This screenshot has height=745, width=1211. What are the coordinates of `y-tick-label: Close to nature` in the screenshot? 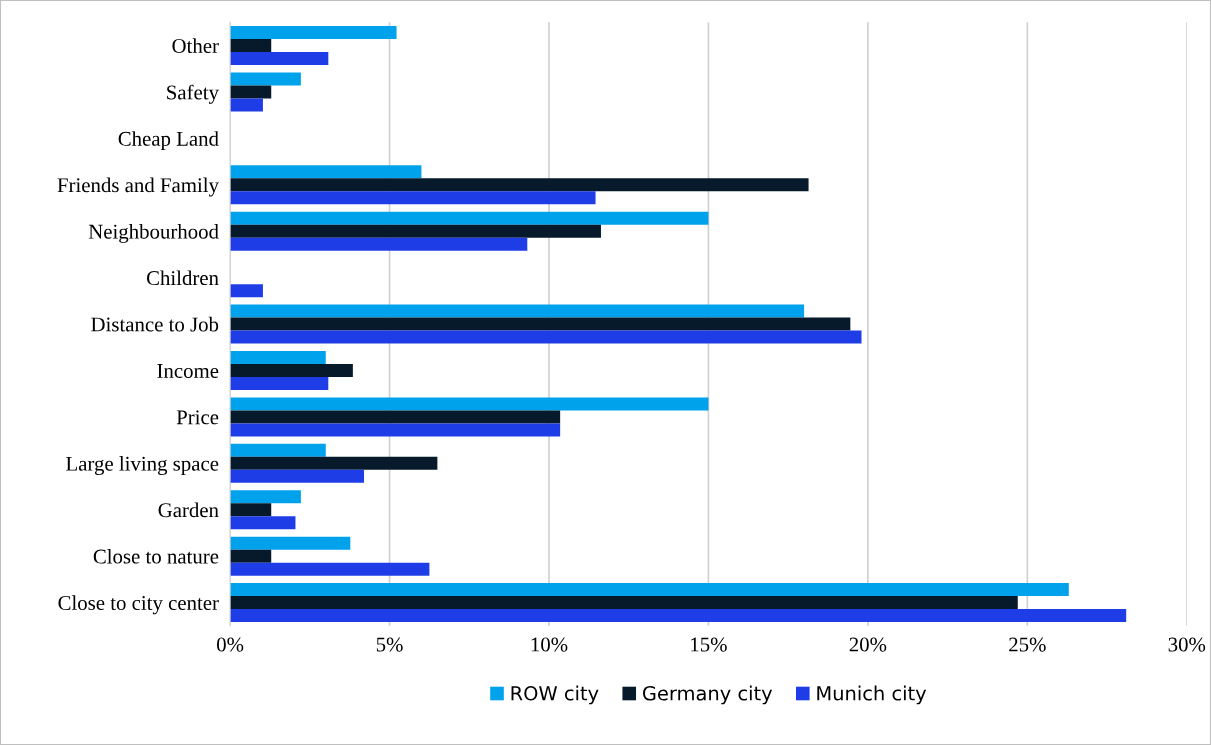 It's located at (156, 556).